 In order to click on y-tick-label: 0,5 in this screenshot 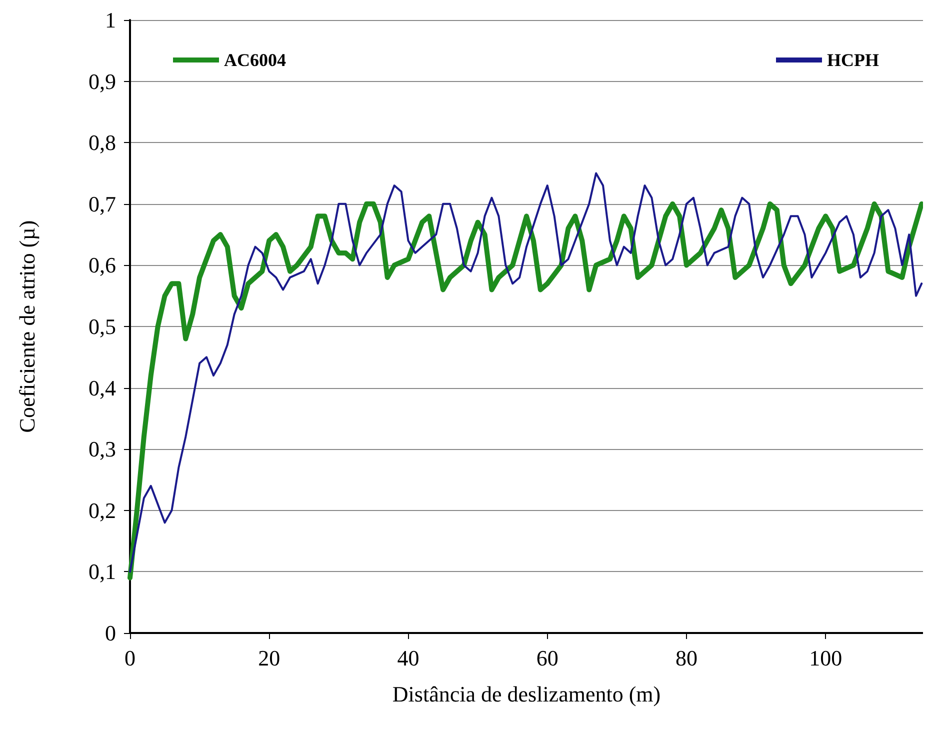, I will do `click(102, 326)`.